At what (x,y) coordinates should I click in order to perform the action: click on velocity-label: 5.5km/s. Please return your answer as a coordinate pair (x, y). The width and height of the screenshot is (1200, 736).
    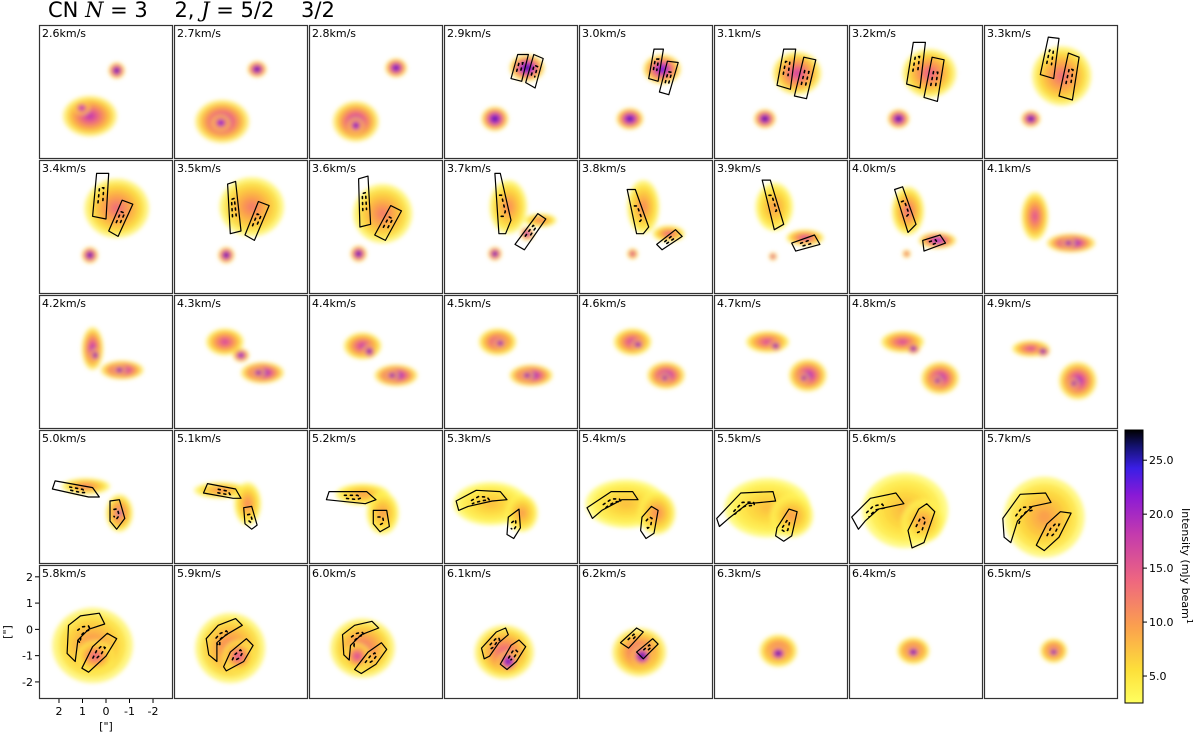
    Looking at the image, I should click on (739, 438).